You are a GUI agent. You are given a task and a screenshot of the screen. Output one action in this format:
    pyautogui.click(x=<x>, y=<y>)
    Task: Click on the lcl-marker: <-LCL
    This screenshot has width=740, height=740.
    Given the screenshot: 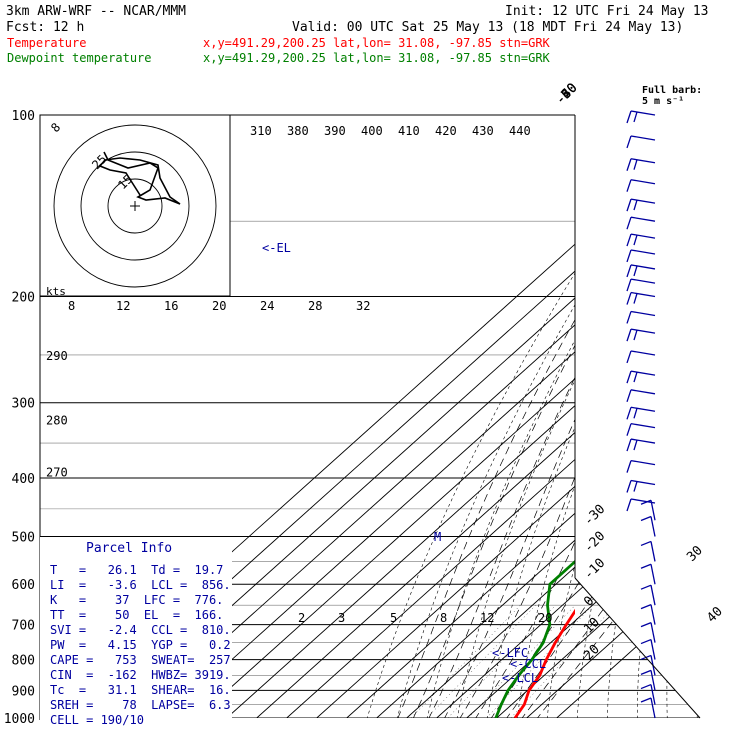 What is the action you would take?
    pyautogui.click(x=520, y=678)
    